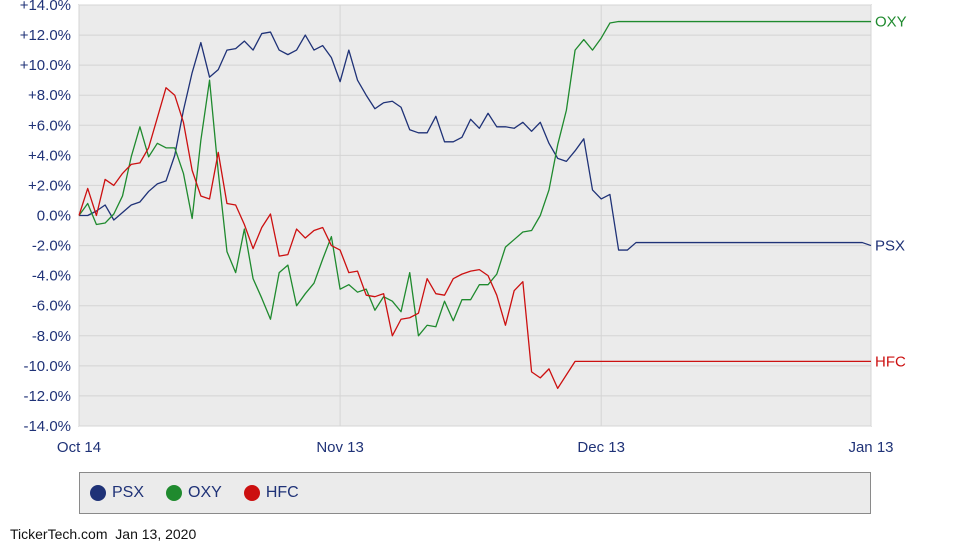 This screenshot has height=544, width=960. Describe the element at coordinates (47, 366) in the screenshot. I see `y-tick-label: -10.0%` at that location.